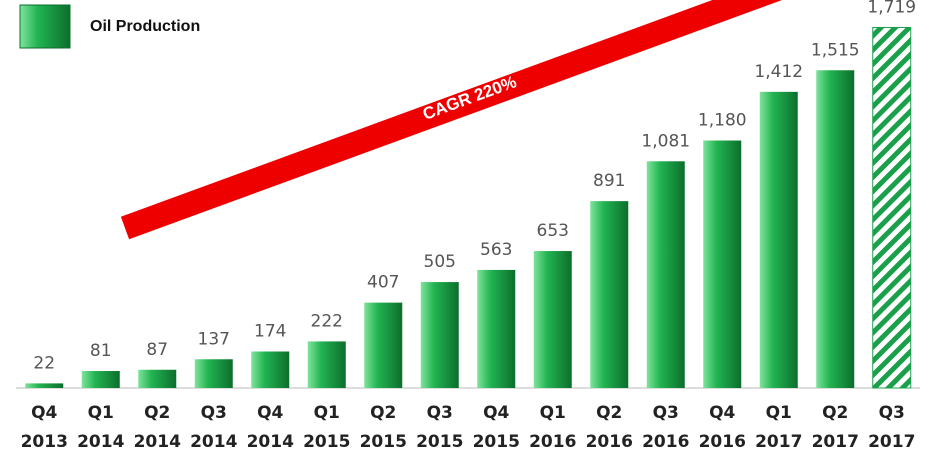  What do you see at coordinates (609, 181) in the screenshot?
I see `value-label: 891` at bounding box center [609, 181].